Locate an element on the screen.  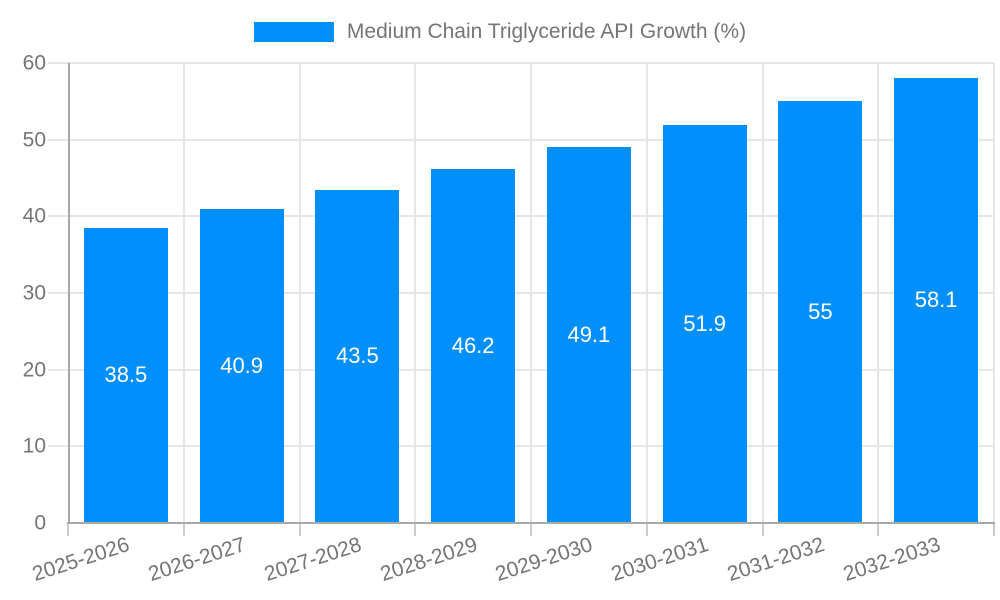
x-tick-label: 2025-2026 is located at coordinates (81, 559).